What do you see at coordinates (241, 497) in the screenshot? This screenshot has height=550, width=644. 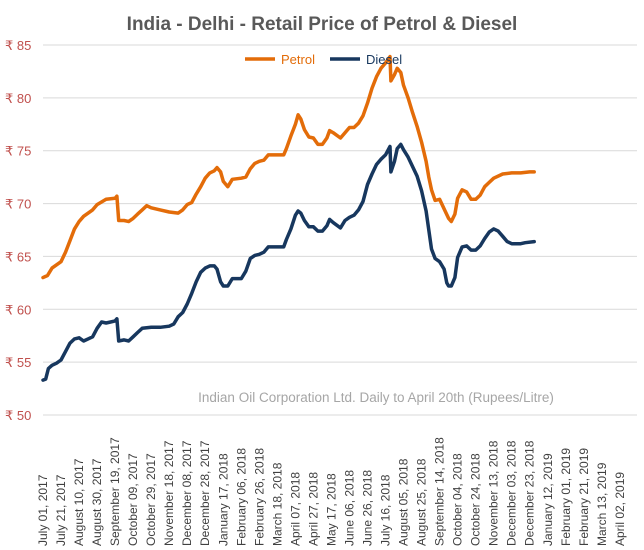 I see `x-tick-label: February 06, 2018` at bounding box center [241, 497].